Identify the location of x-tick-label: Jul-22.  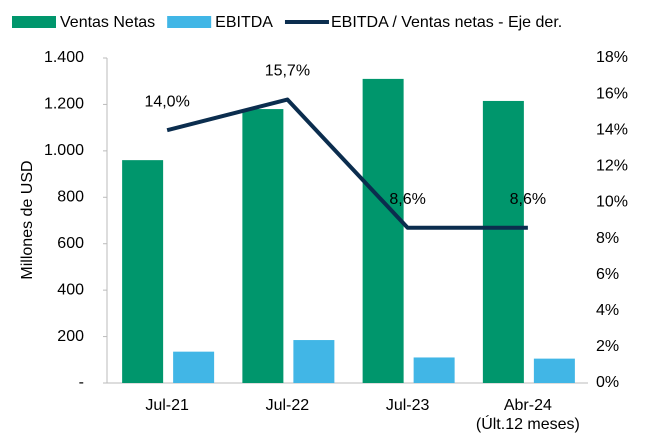
(287, 405).